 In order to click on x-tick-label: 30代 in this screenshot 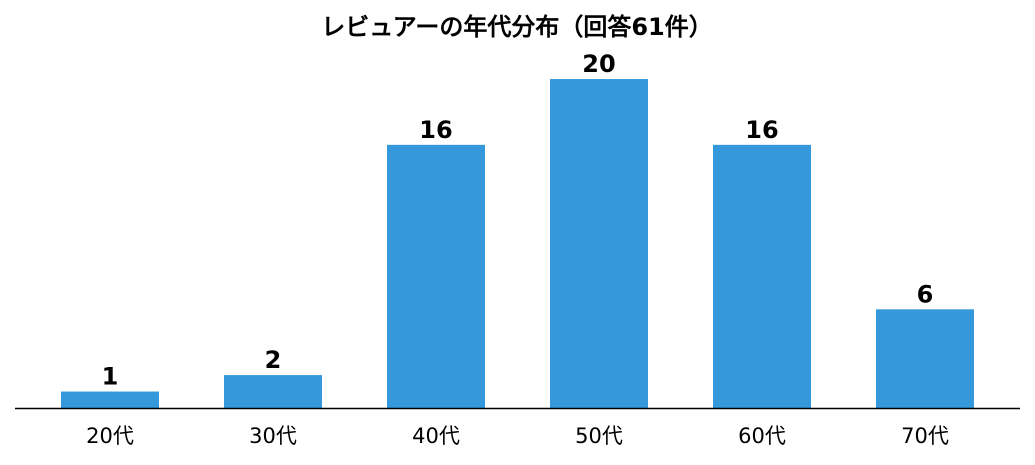, I will do `click(273, 436)`.